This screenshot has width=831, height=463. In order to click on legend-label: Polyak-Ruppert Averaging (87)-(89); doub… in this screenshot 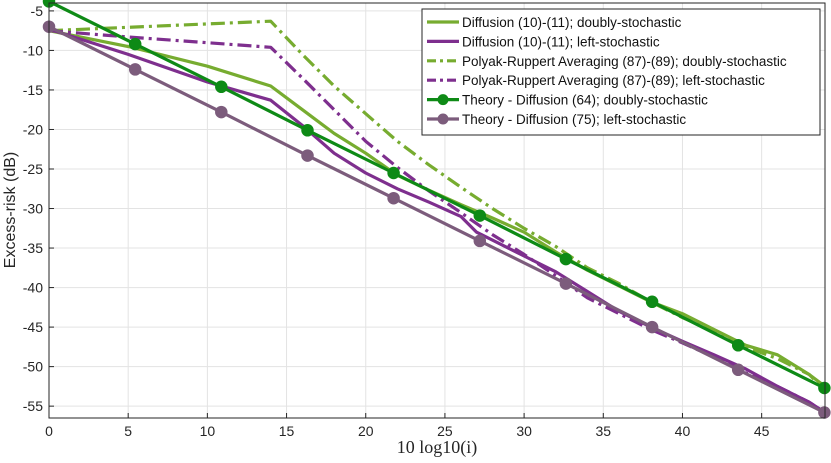, I will do `click(624, 61)`.